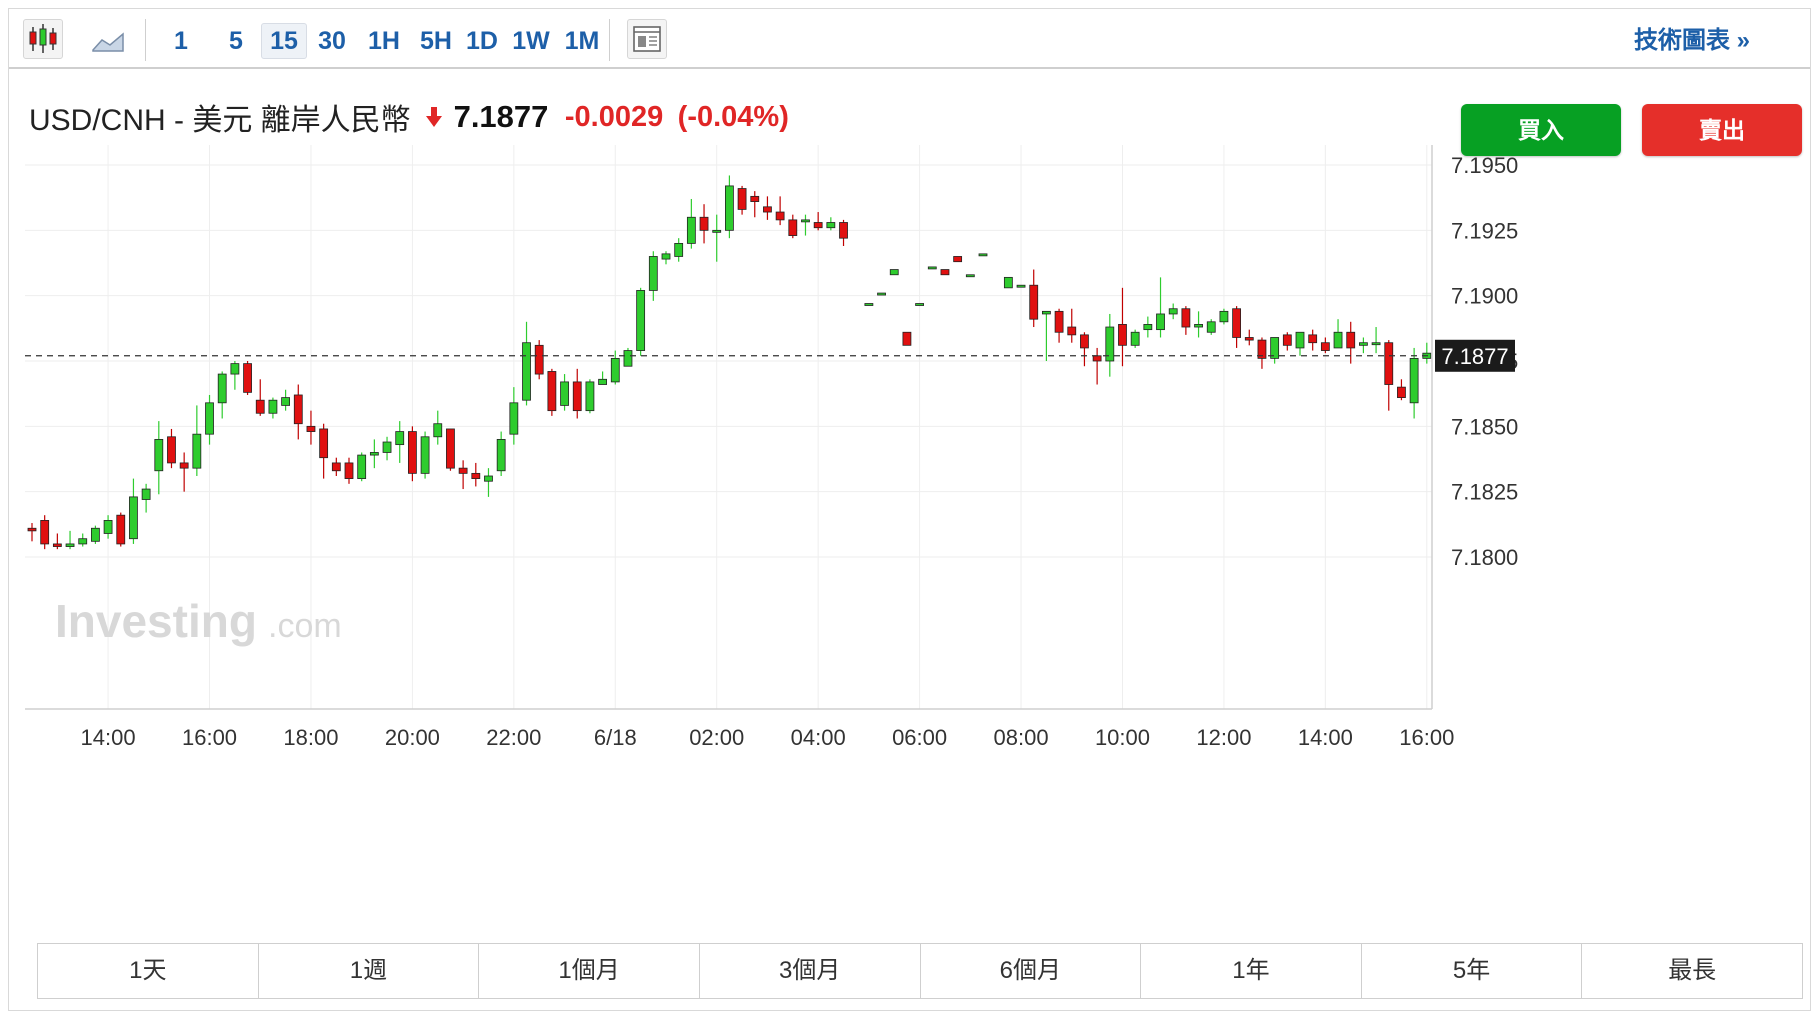 Image resolution: width=1819 pixels, height=1013 pixels. What do you see at coordinates (1691, 40) in the screenshot?
I see `technical-chart-link: 技術圖表 »` at bounding box center [1691, 40].